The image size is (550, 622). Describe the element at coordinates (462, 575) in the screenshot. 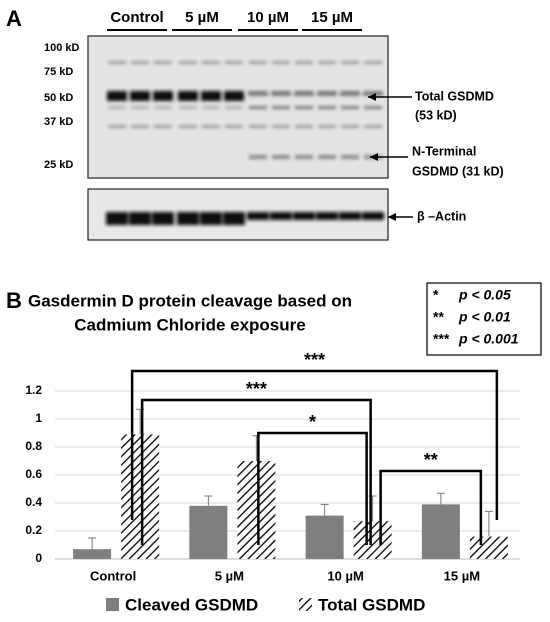

I see `x-tick-label: 15 µM` at that location.